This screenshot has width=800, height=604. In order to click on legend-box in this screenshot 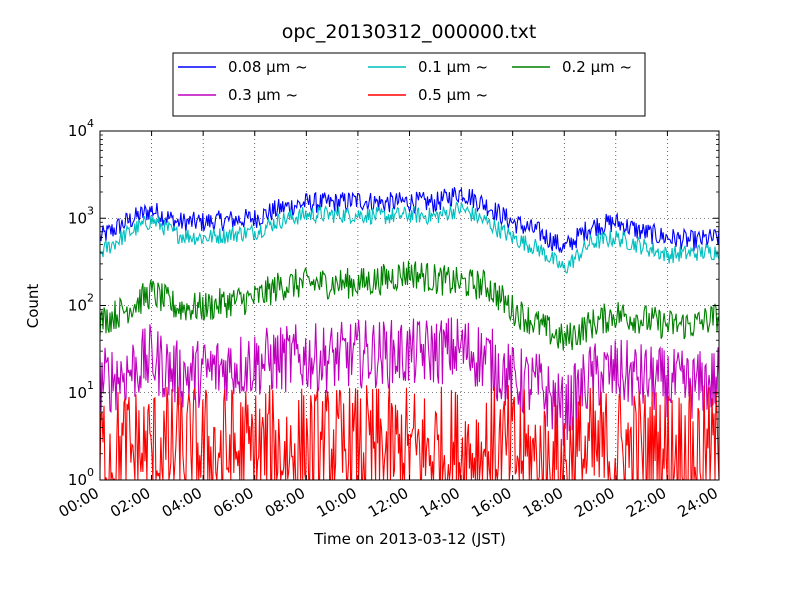, I will do `click(409, 84)`.